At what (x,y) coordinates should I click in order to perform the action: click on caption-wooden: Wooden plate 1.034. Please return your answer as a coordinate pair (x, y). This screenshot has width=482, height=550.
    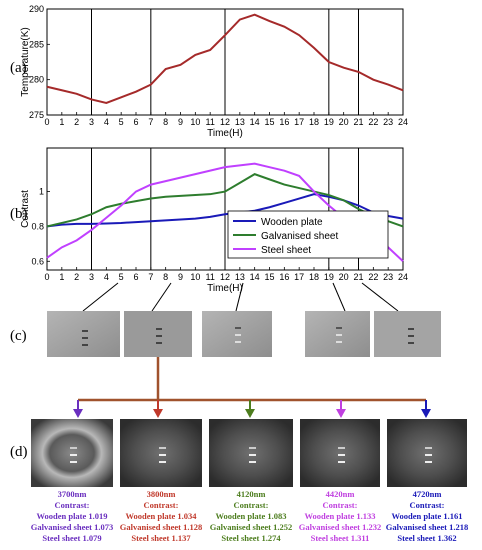
    Looking at the image, I should click on (161, 516).